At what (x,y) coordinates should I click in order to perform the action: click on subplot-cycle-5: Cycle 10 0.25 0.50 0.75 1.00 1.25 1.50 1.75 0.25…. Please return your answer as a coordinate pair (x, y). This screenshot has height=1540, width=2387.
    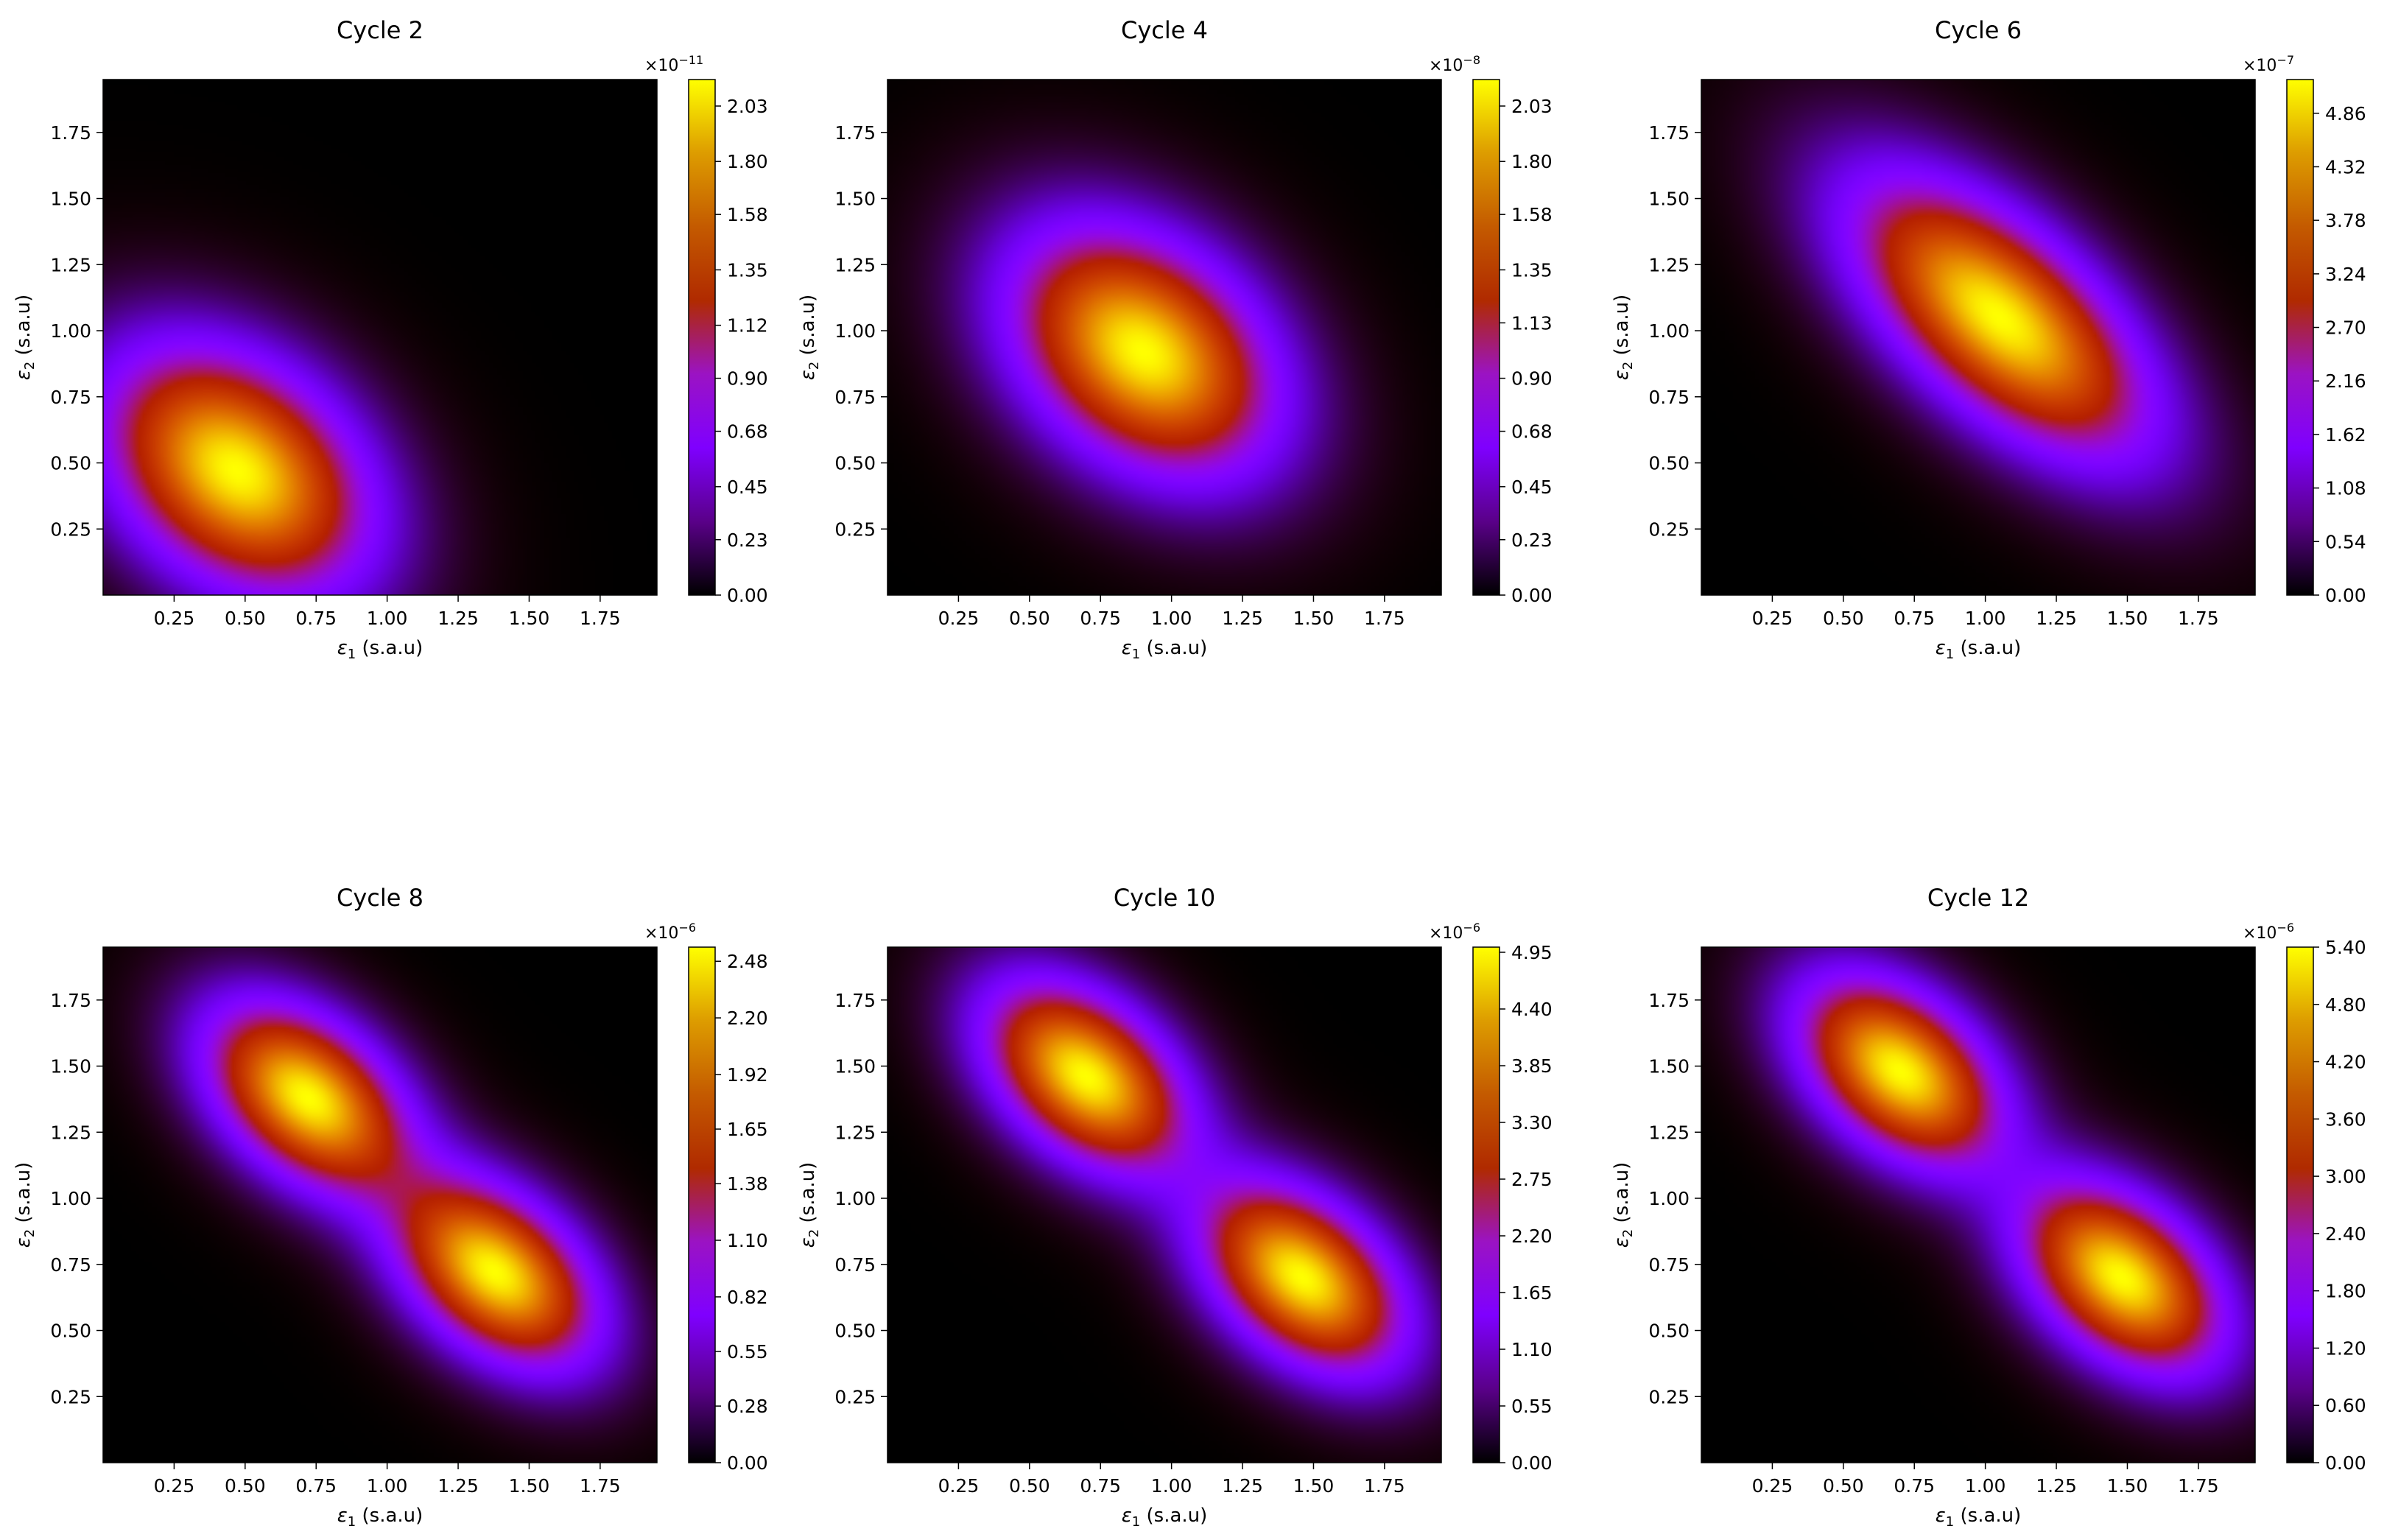
    Looking at the image, I should click on (1175, 1207).